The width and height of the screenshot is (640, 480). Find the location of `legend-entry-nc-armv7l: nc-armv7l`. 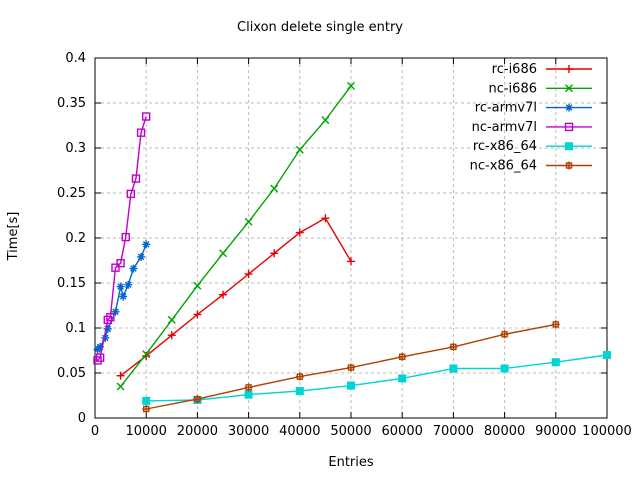

legend-entry-nc-armv7l: nc-armv7l is located at coordinates (532, 127).